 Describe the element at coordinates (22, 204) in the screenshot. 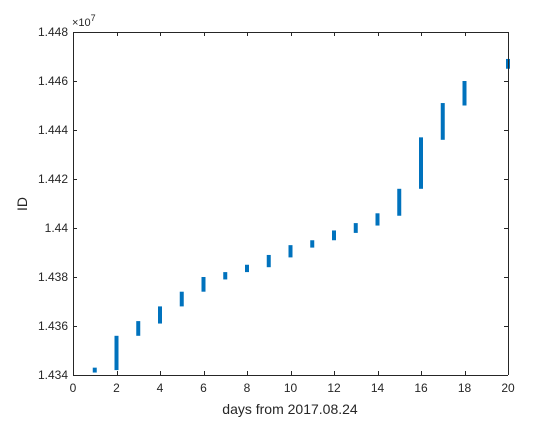

I see `y-axis-label: ID` at that location.